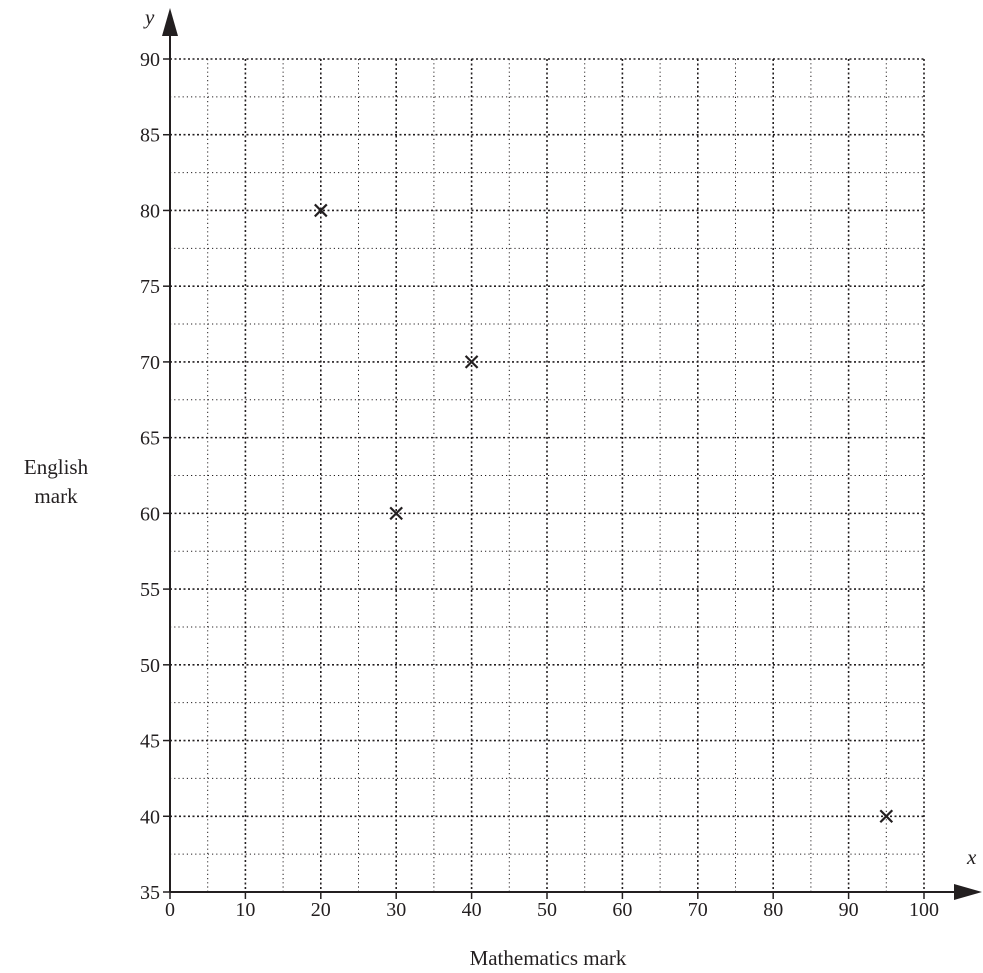  What do you see at coordinates (924, 910) in the screenshot?
I see `x-tick-label: 100` at bounding box center [924, 910].